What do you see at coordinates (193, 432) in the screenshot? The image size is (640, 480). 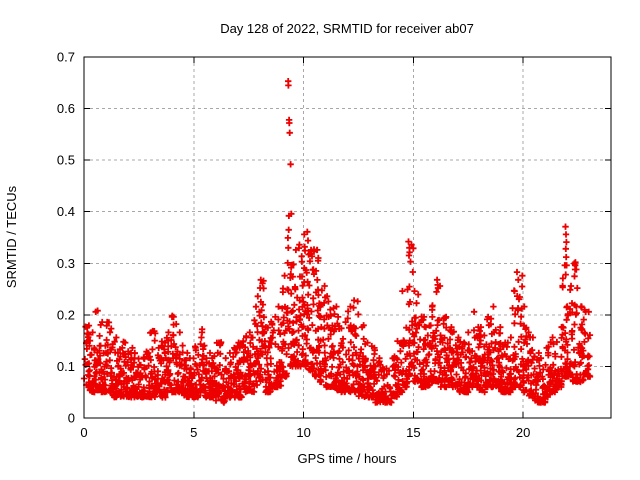 I see `x-tick-label: 5` at bounding box center [193, 432].